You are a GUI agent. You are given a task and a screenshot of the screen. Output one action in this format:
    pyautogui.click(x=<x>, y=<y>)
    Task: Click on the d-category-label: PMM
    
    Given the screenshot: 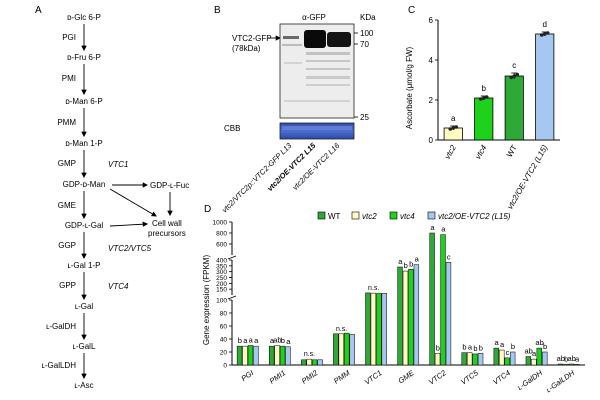 What is the action you would take?
    pyautogui.click(x=342, y=377)
    